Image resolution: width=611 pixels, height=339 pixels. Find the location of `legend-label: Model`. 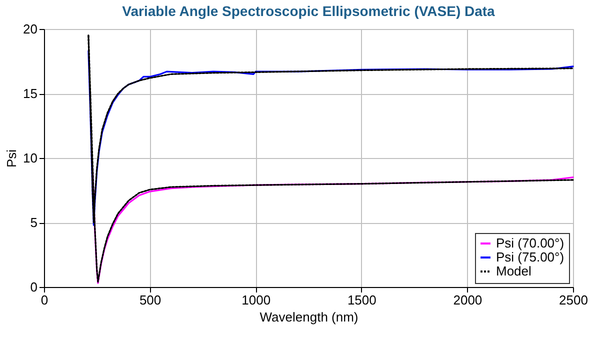

legend-label: Model is located at coordinates (514, 271).